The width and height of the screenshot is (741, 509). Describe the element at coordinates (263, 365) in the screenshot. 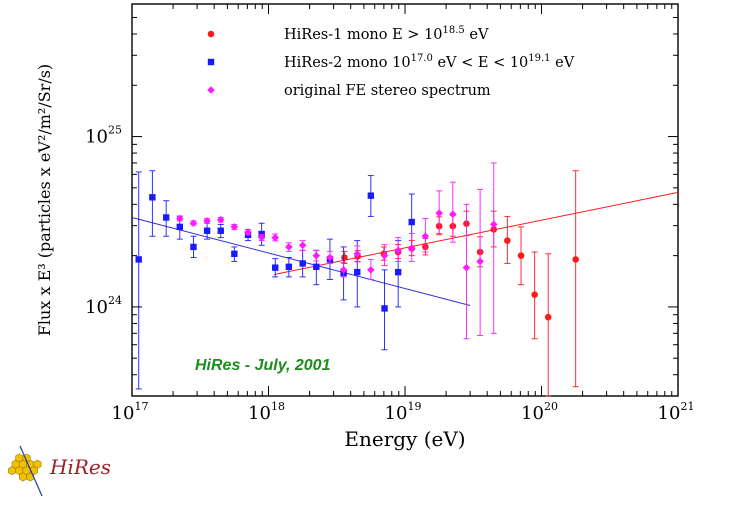

I see `hires-date-annotation: HiRes - July, 2001` at that location.